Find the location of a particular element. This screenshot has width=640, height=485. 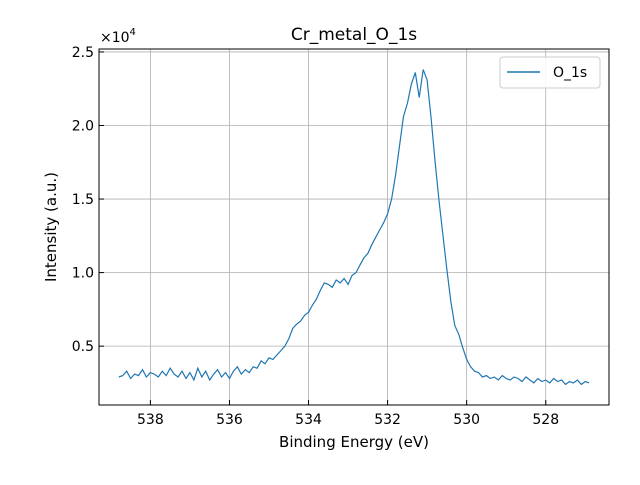

y-tick-label: 1.5 is located at coordinates (83, 200).